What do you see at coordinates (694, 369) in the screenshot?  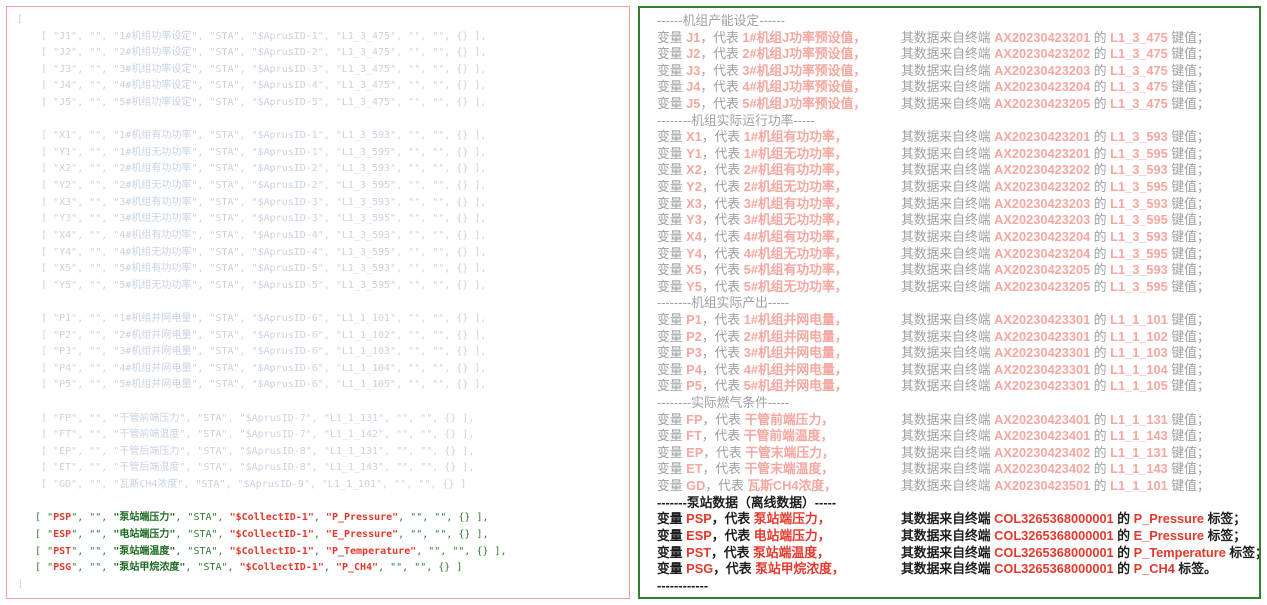 I see `variable-id: P4` at bounding box center [694, 369].